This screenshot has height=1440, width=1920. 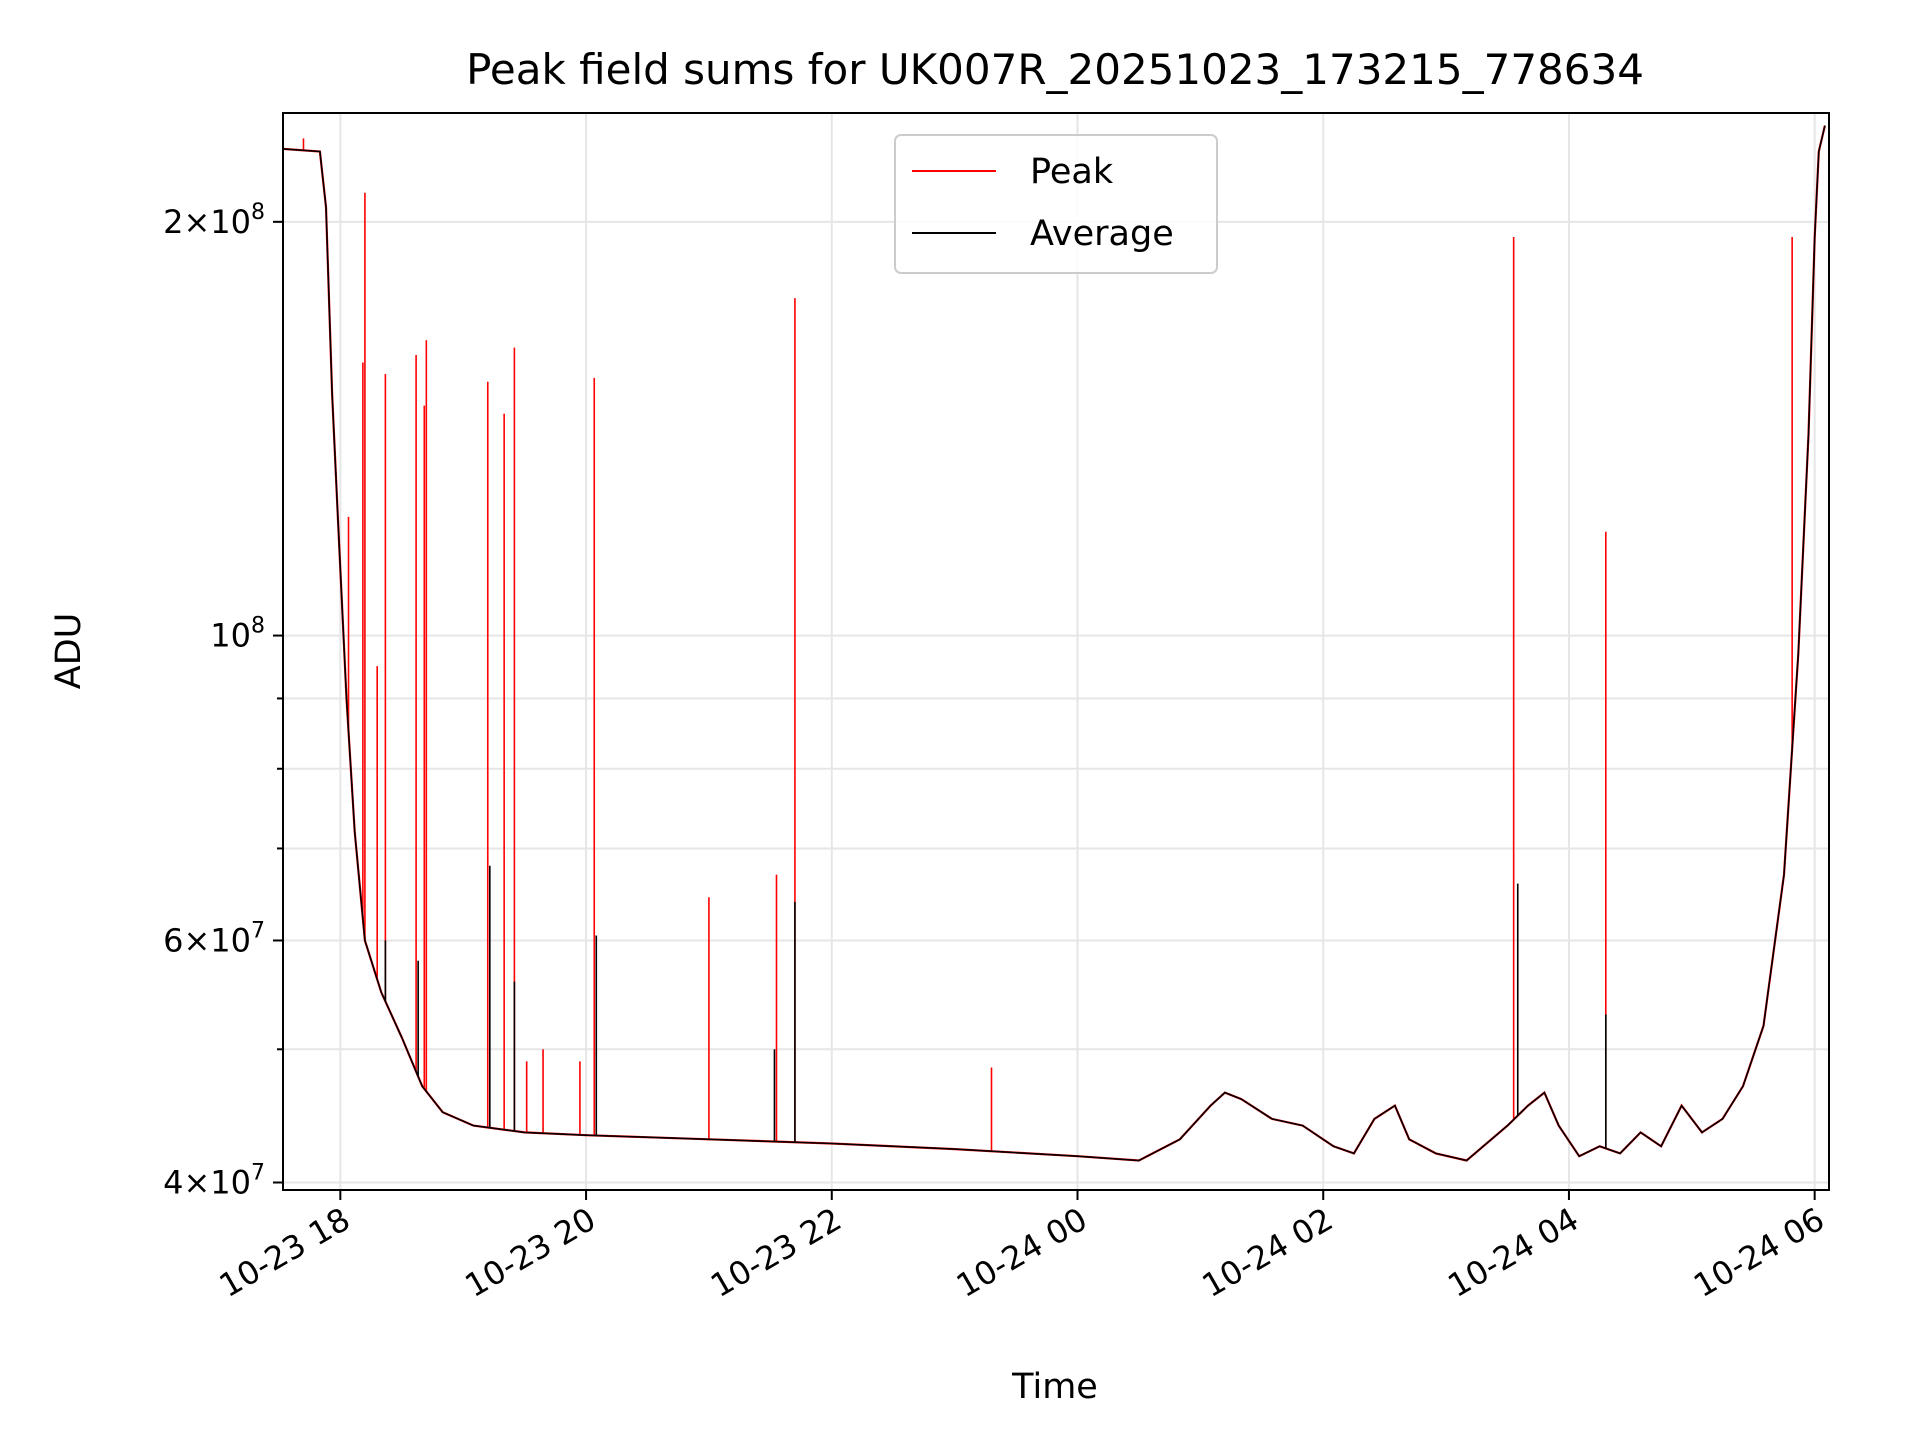 What do you see at coordinates (1759, 1252) in the screenshot?
I see `x-tick-label: 10-24 06` at bounding box center [1759, 1252].